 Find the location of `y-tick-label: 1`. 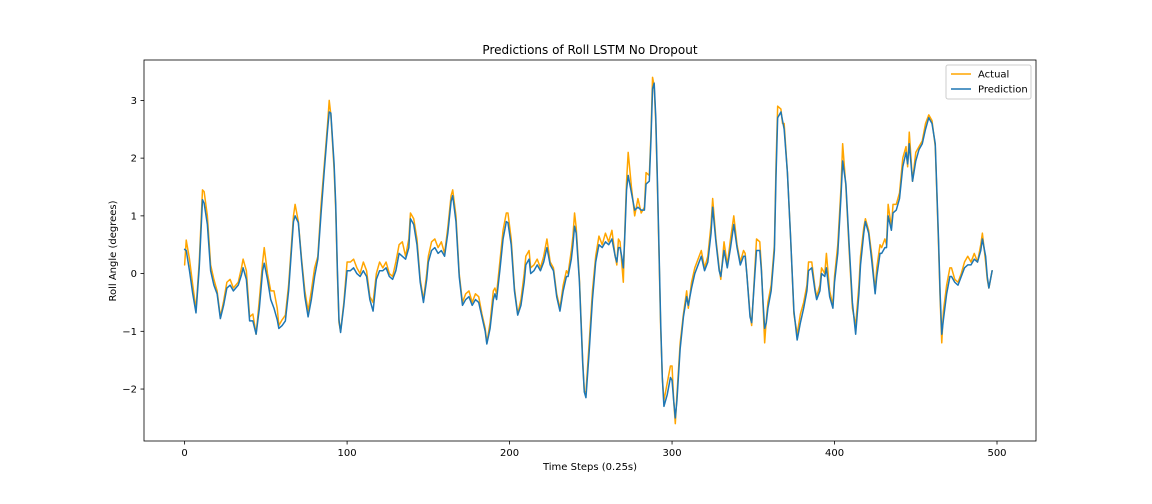

y-tick-label: 1 is located at coordinates (134, 216).